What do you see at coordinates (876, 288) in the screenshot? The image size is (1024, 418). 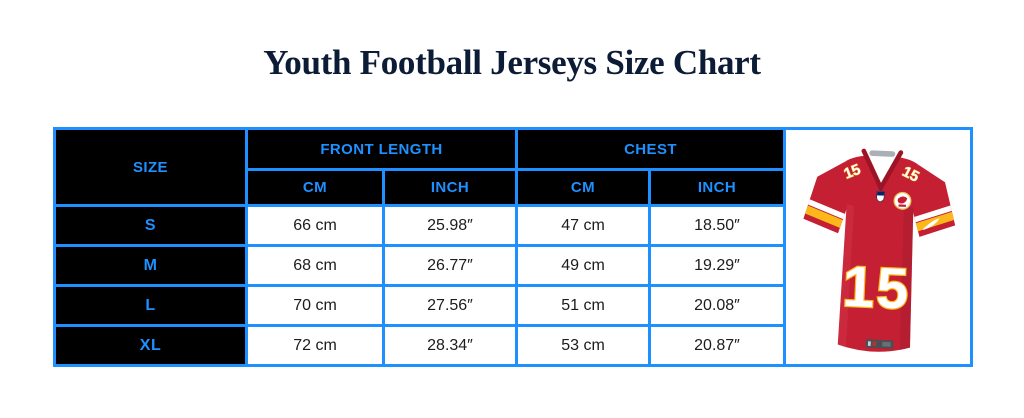 I see `jersey-number: 15` at bounding box center [876, 288].